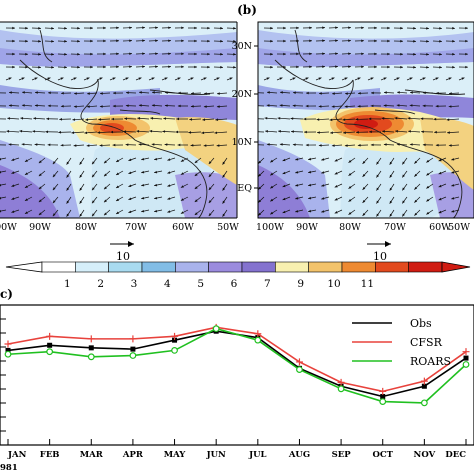  Describe the element at coordinates (383, 402) in the screenshot. I see `data-point-roars` at that location.